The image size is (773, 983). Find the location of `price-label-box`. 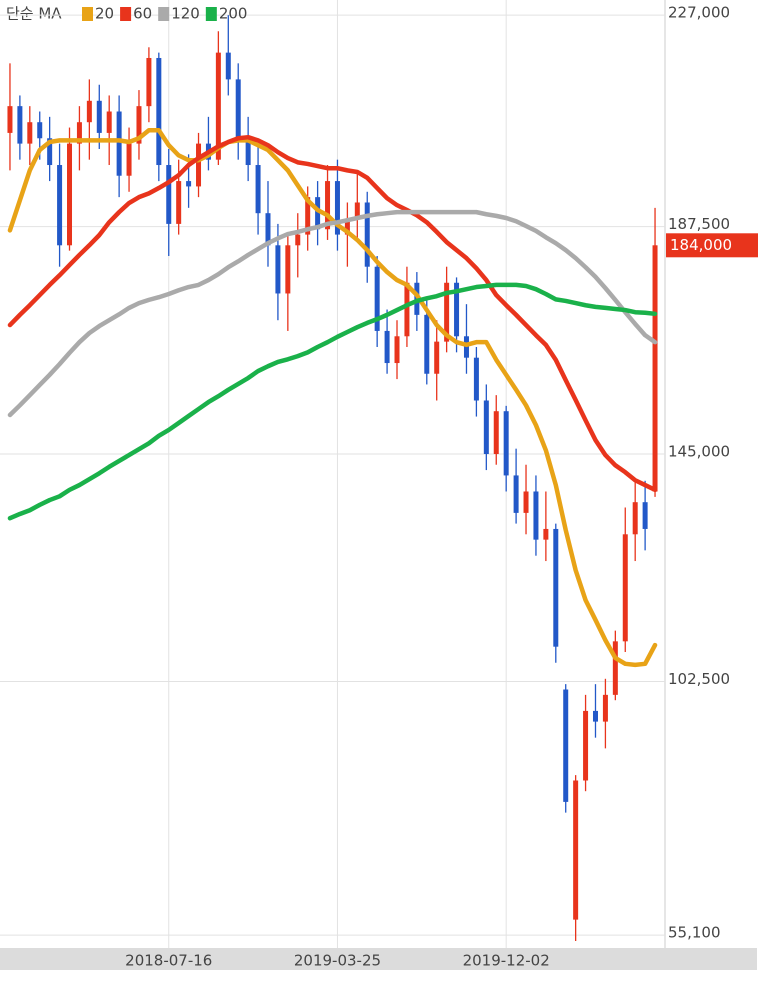

price-label-box is located at coordinates (712, 245).